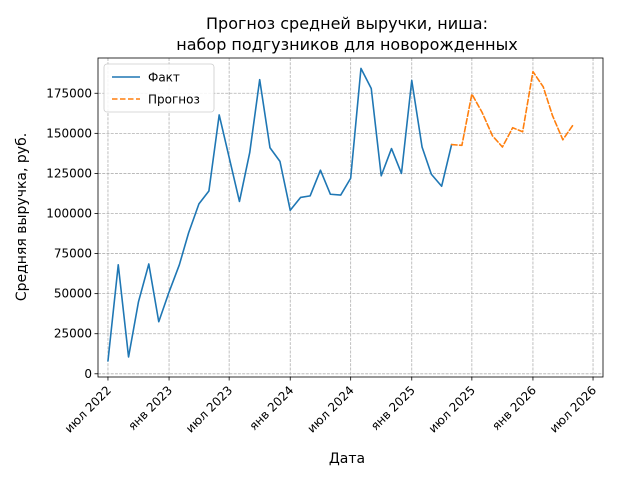 The image size is (640, 480). Describe the element at coordinates (346, 44) in the screenshot. I see `chart-title-line-2: набор подгузников для новорожденных` at that location.